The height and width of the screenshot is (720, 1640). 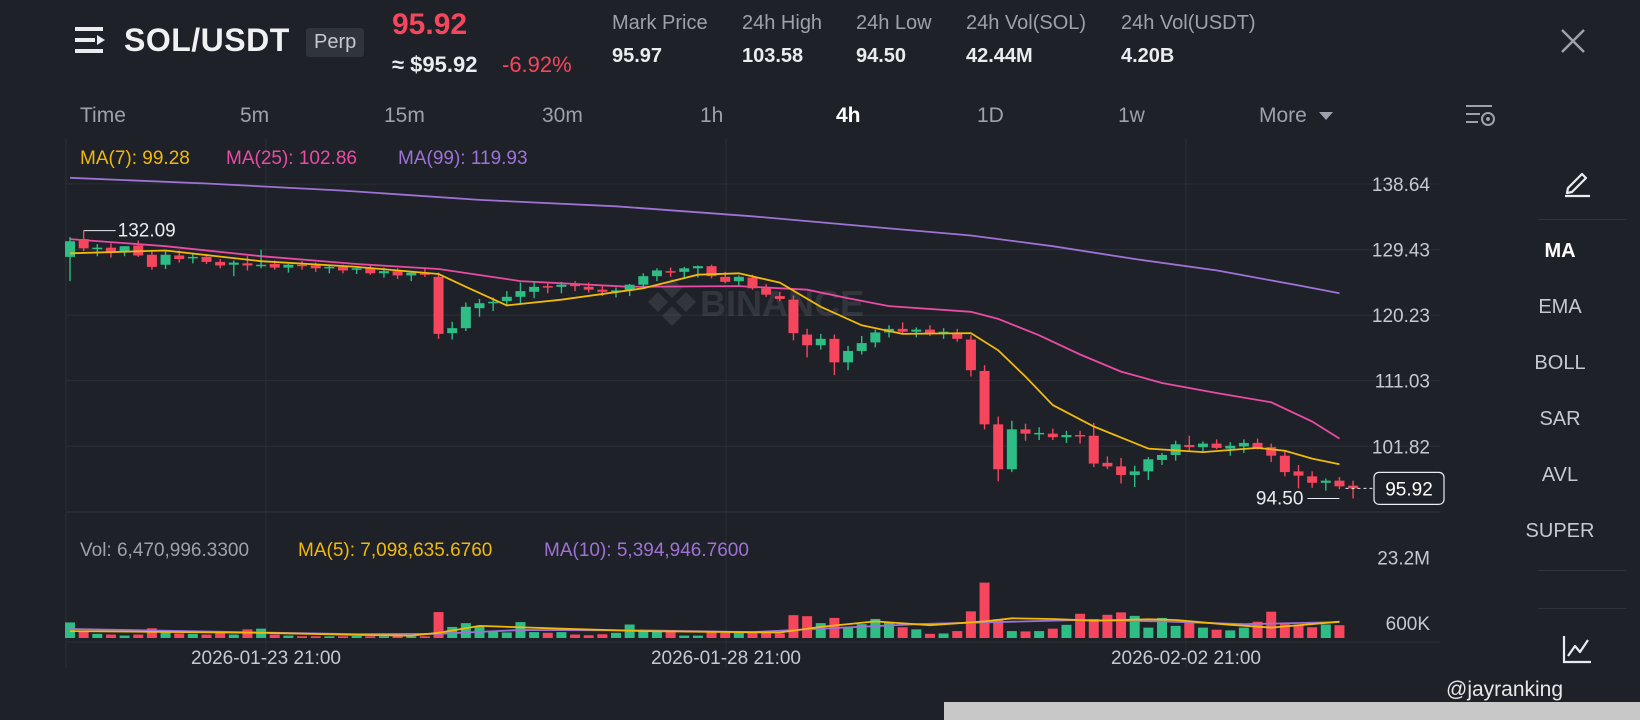 What do you see at coordinates (291, 158) in the screenshot?
I see `ma25-legend: MA(25): 102.86` at bounding box center [291, 158].